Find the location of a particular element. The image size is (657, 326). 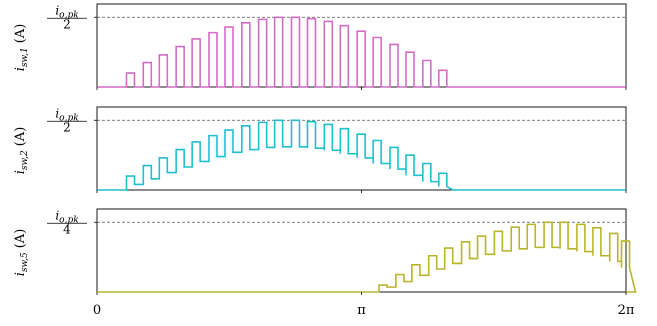

x-tick-label: π is located at coordinates (361, 310).